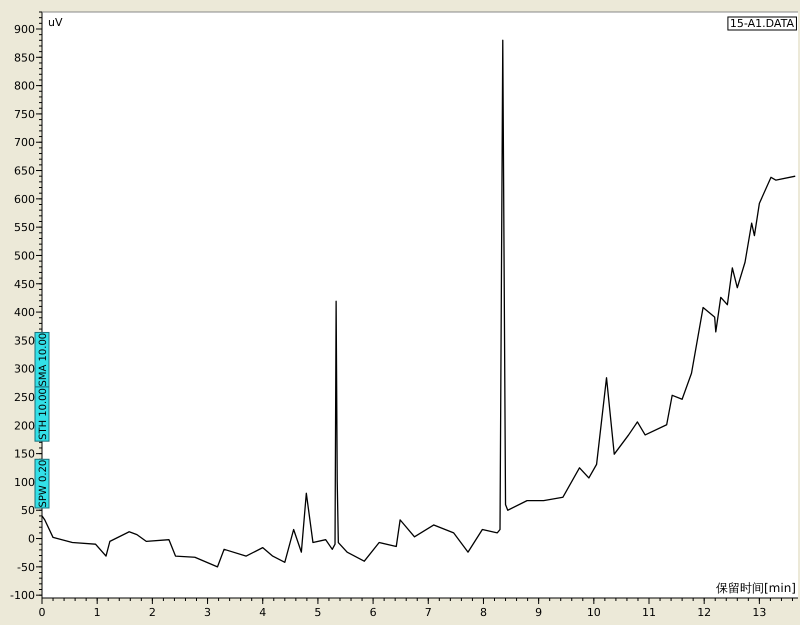 Image resolution: width=800 pixels, height=625 pixels. Describe the element at coordinates (31, 539) in the screenshot. I see `y-tick-label: 0` at that location.